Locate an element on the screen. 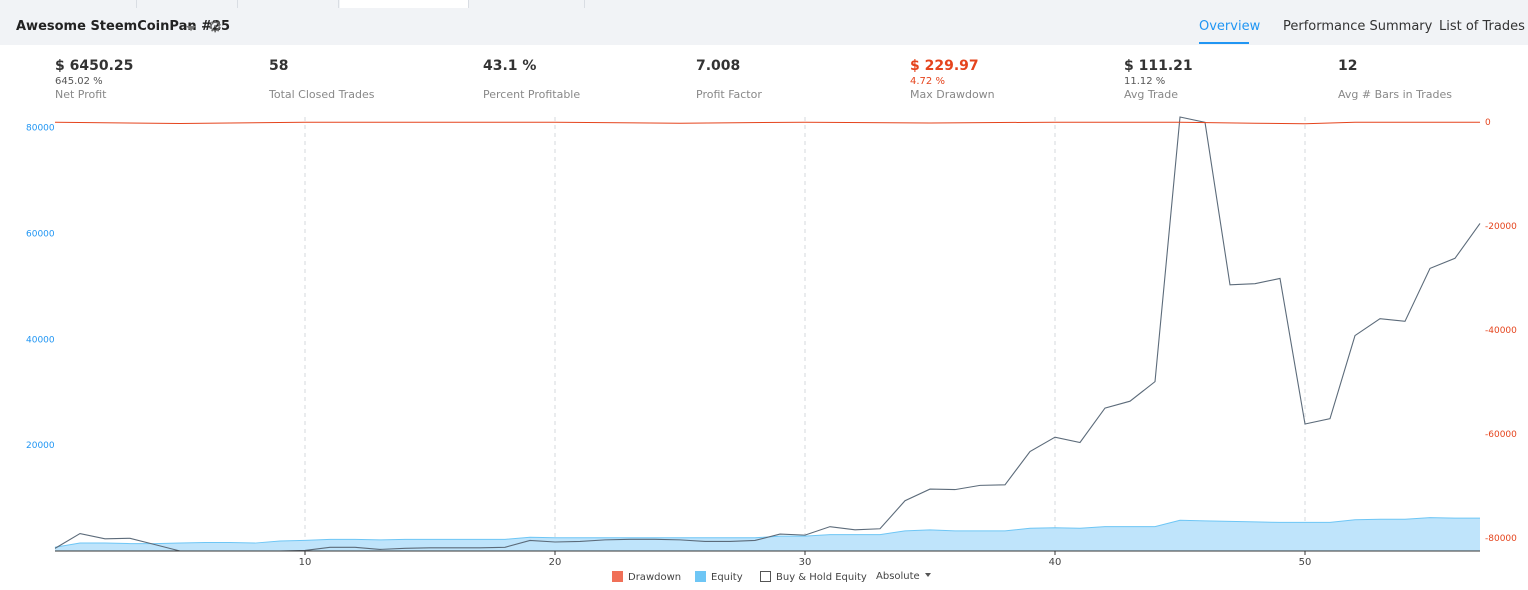  stat-value: $ 6450.25 is located at coordinates (94, 66).